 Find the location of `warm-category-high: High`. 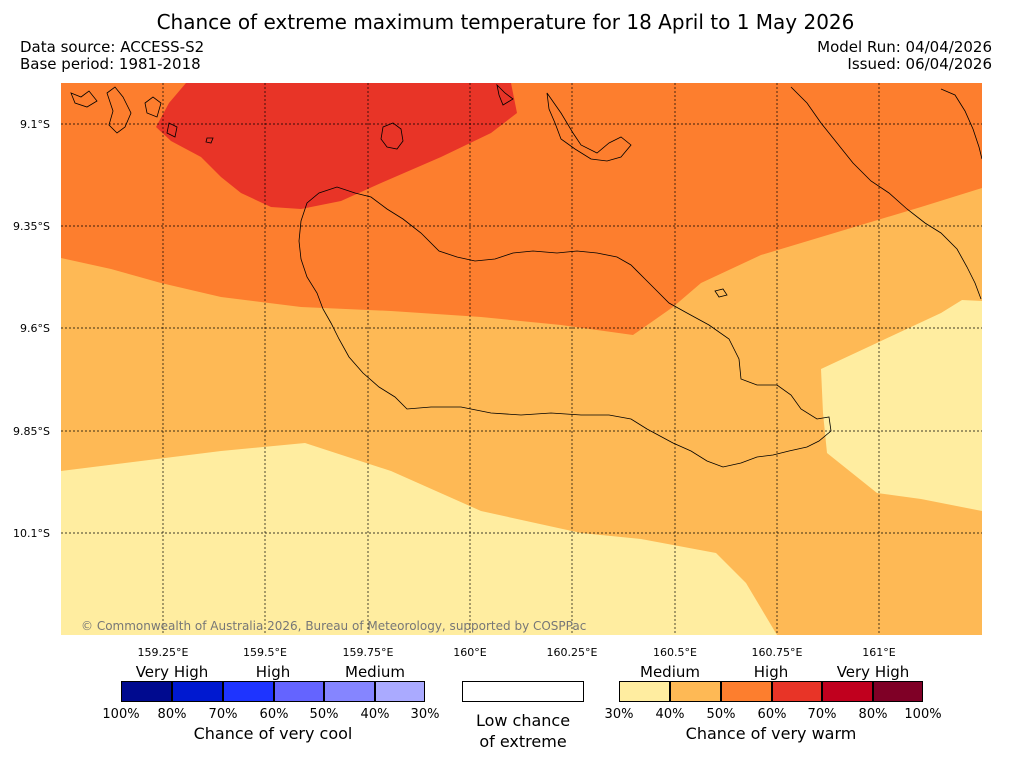

warm-category-high: High is located at coordinates (771, 672).